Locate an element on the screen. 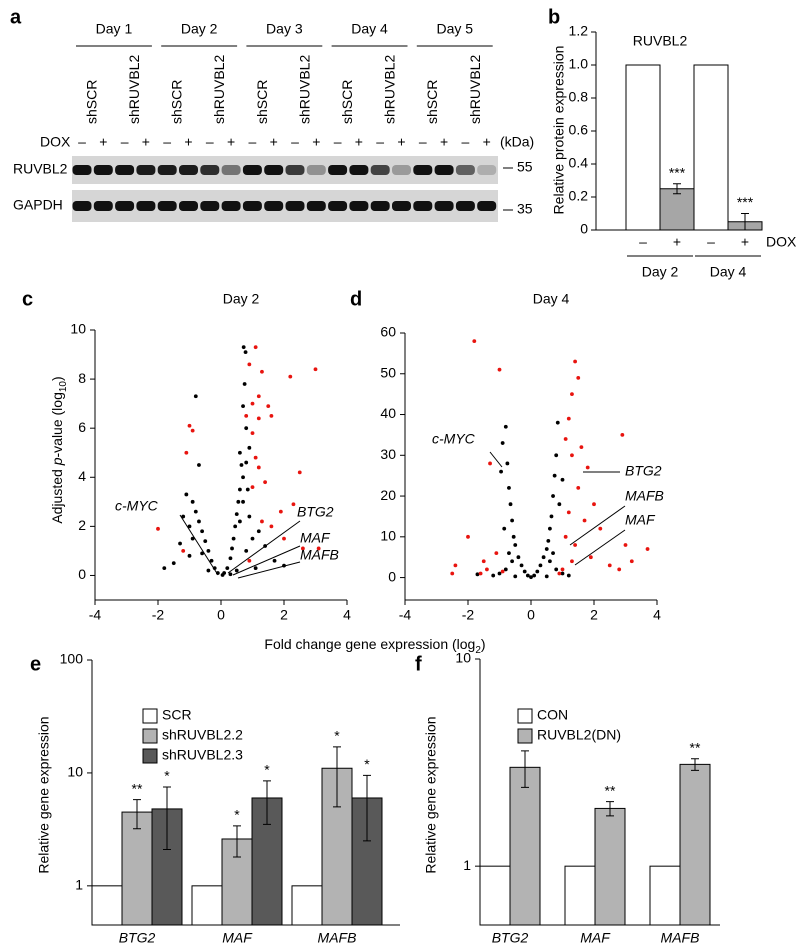  significance: *** is located at coordinates (677, 173).